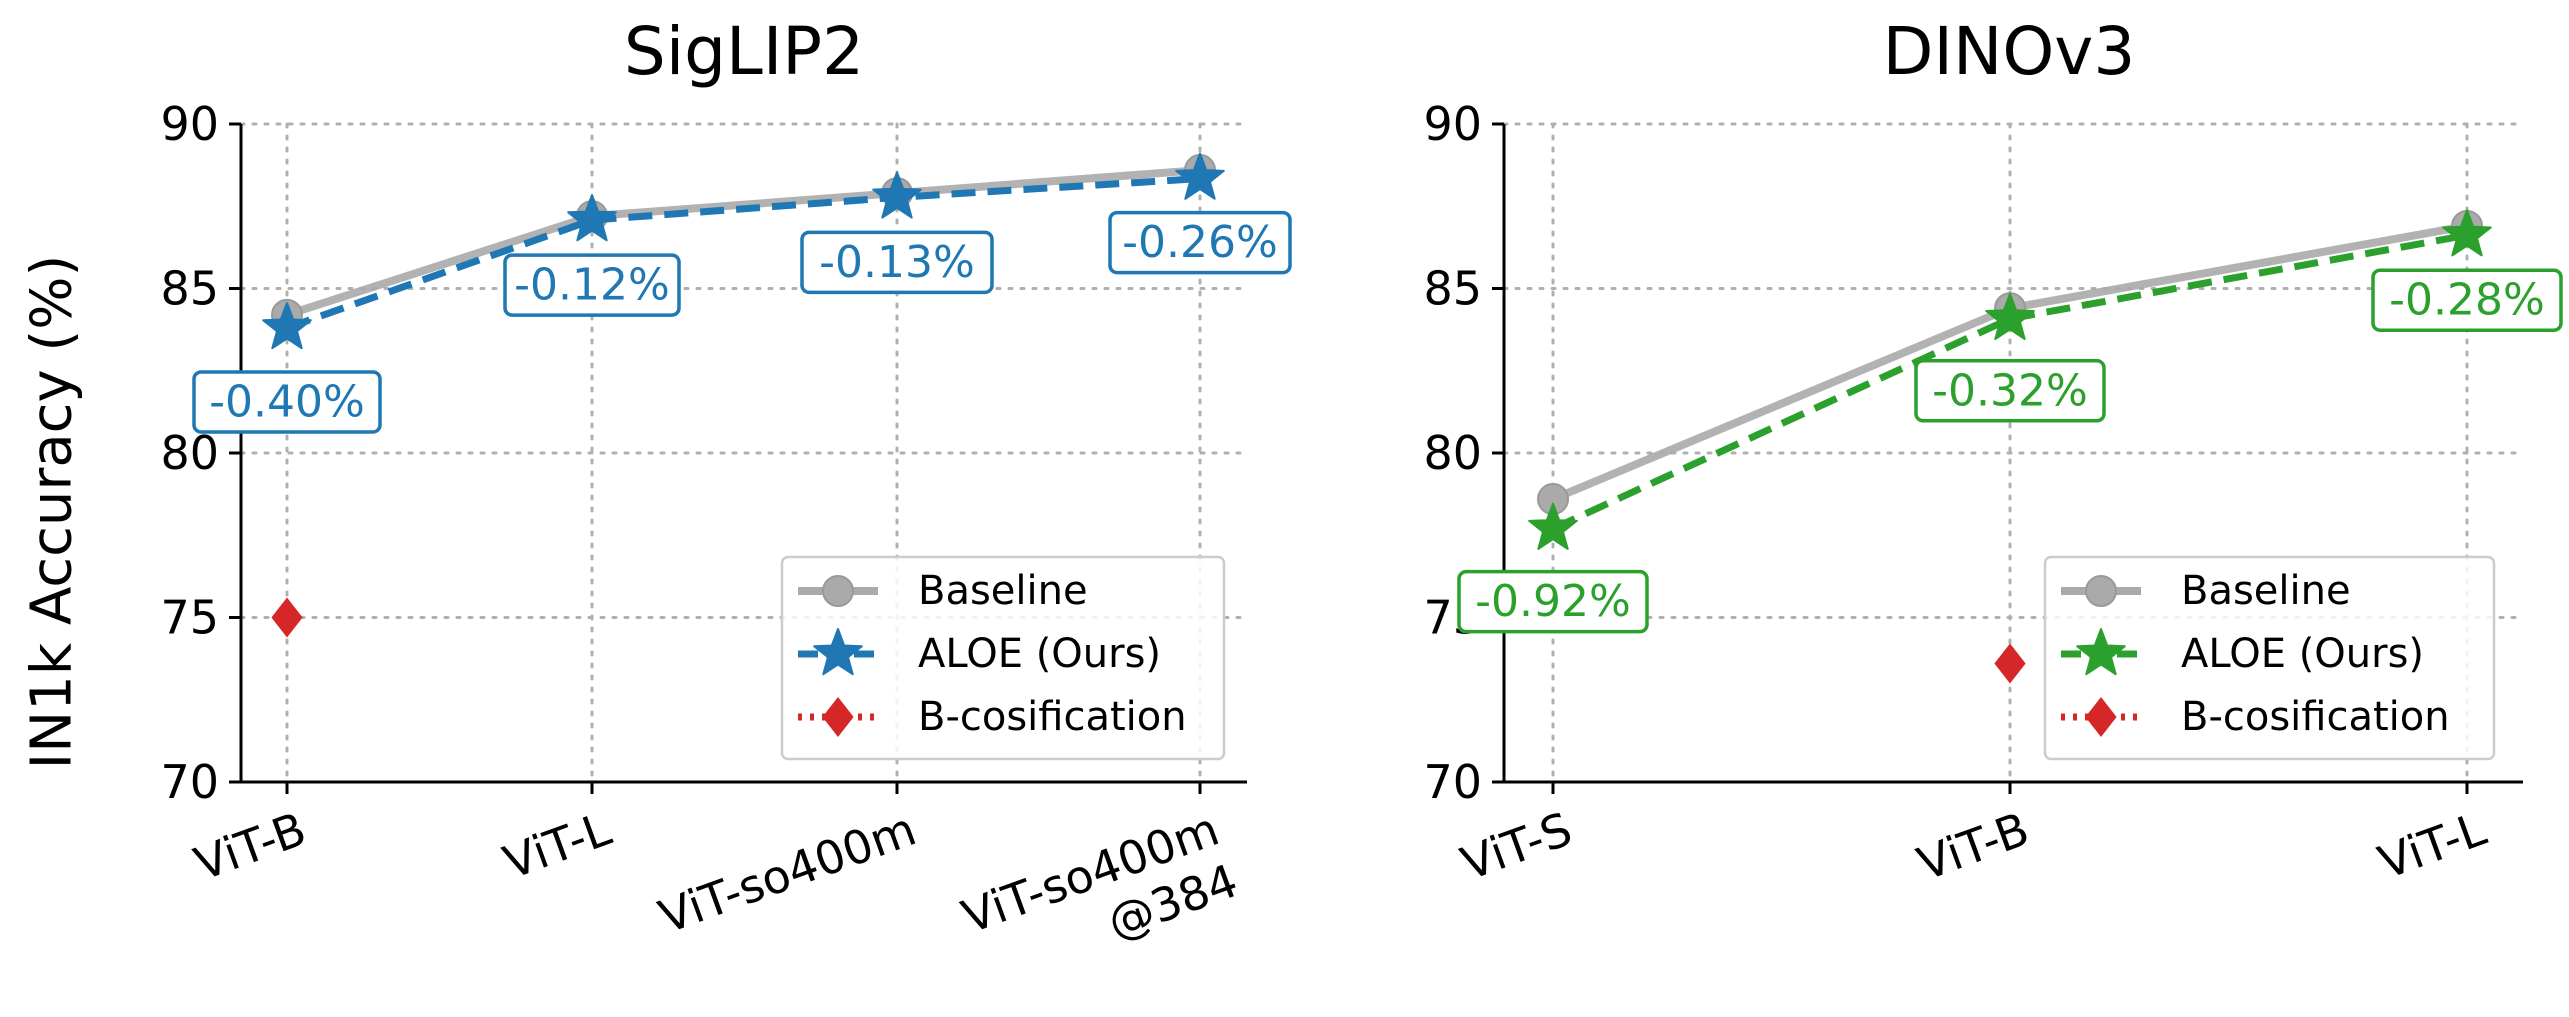  I want to click on chart-title: DINOv3, so click(2009, 51).